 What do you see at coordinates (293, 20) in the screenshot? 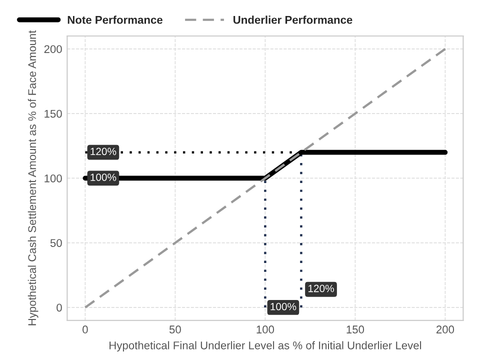
I see `legend-label: Underlier Performance` at bounding box center [293, 20].